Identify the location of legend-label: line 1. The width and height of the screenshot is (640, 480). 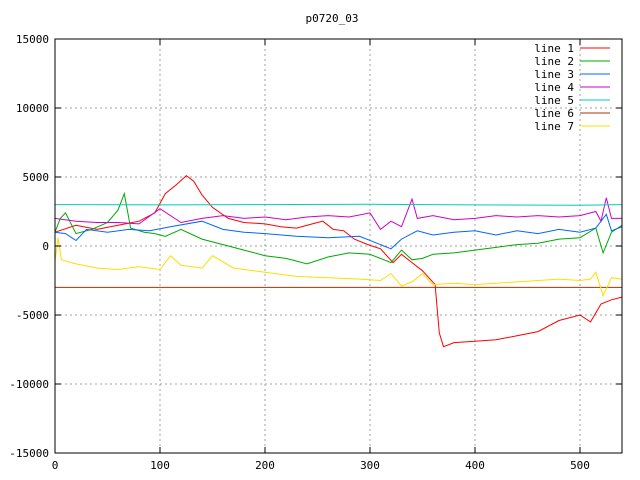
(554, 48).